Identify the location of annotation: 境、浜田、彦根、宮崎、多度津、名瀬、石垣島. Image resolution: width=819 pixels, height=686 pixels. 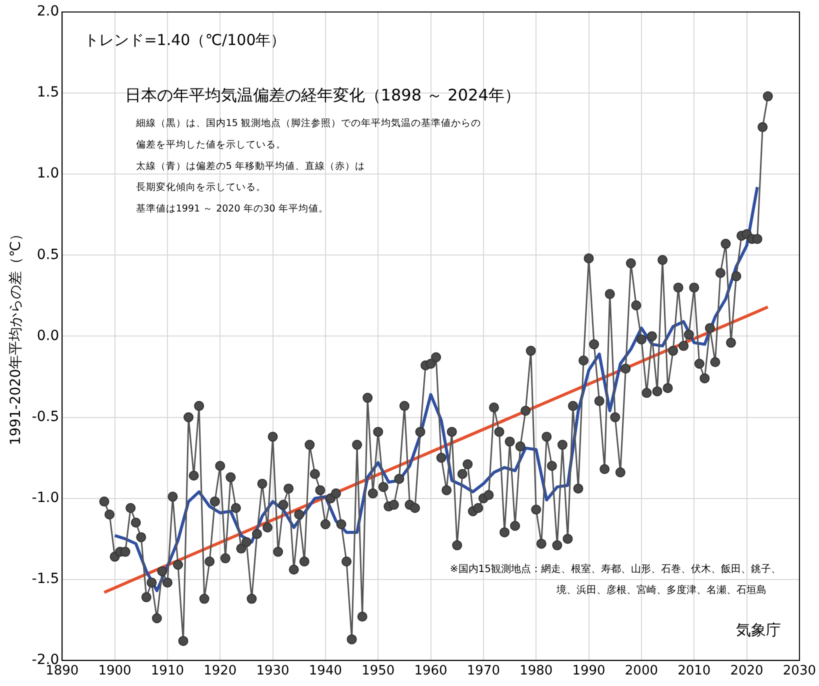
(660, 590).